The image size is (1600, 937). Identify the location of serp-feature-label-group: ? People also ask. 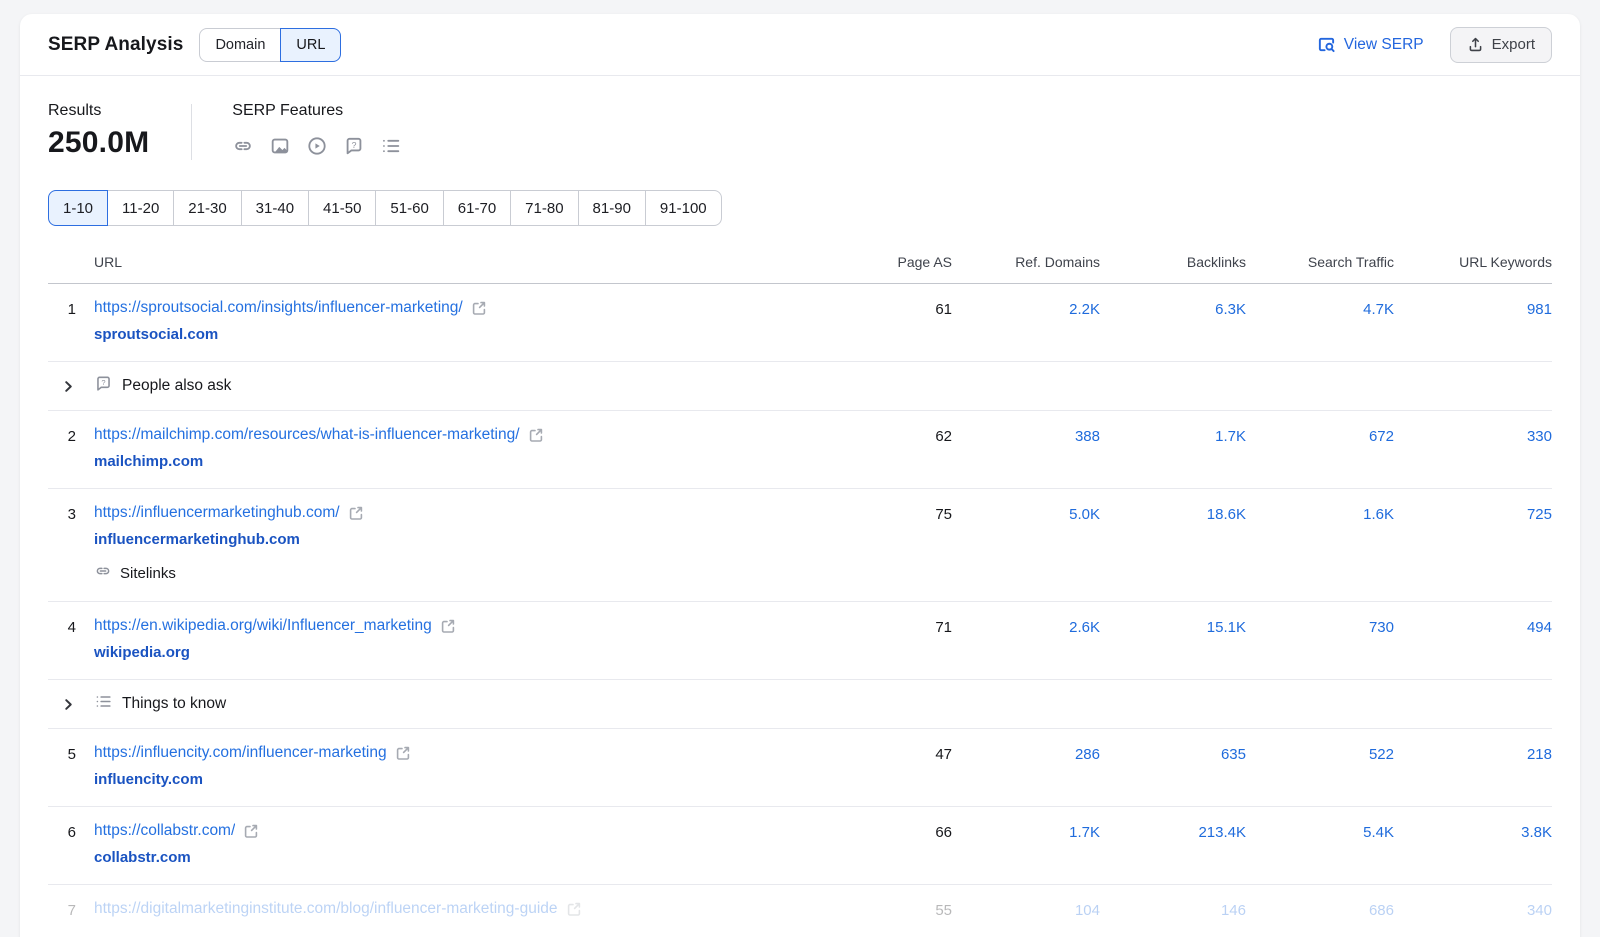
(459, 386).